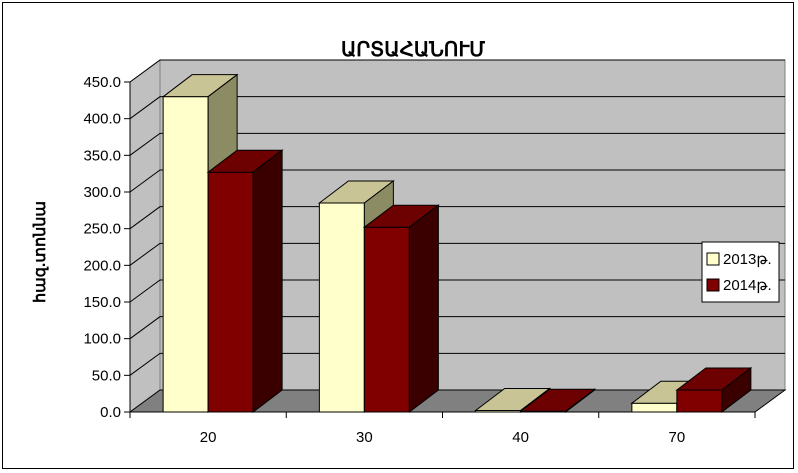 This screenshot has width=798, height=473. I want to click on y-tick-label: 200.0, so click(102, 265).